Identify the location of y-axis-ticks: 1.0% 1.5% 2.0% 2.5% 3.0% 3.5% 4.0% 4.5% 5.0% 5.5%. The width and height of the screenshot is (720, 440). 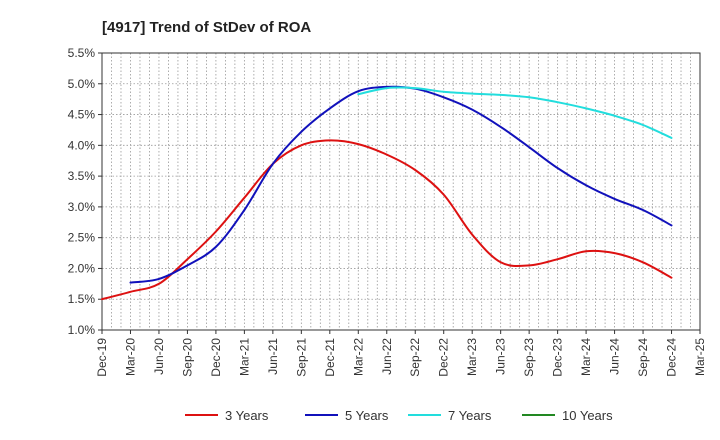
(85, 191).